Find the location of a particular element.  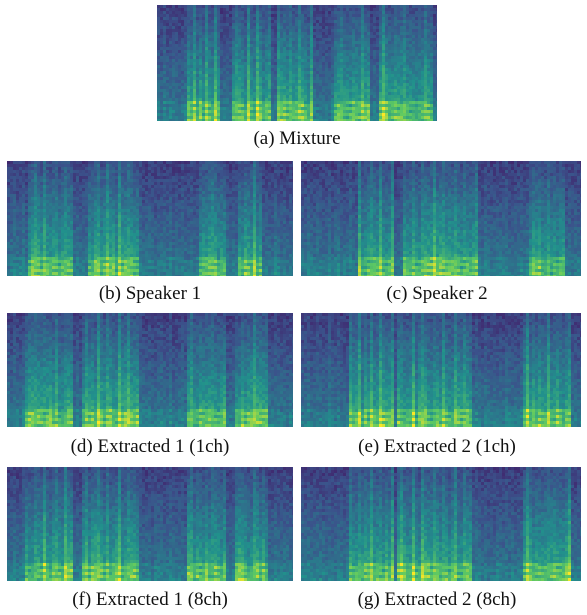

caption-extracted-1-8ch: (f) Extracted 1 (8ch) is located at coordinates (150, 600).